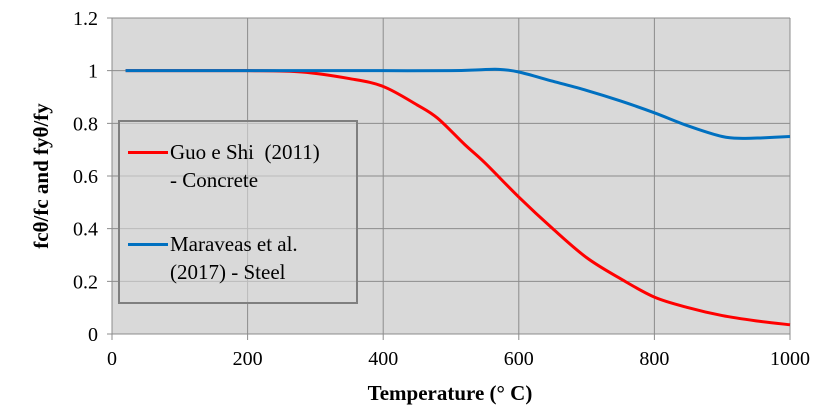 Image resolution: width=830 pixels, height=415 pixels. What do you see at coordinates (228, 272) in the screenshot?
I see `legend-label: (2017) - Steel` at bounding box center [228, 272].